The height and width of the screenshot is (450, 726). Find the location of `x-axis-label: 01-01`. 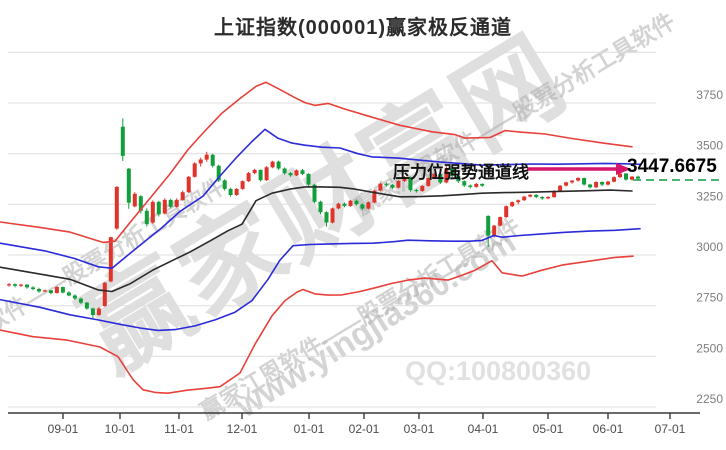

x-axis-label: 01-01 is located at coordinates (309, 429).